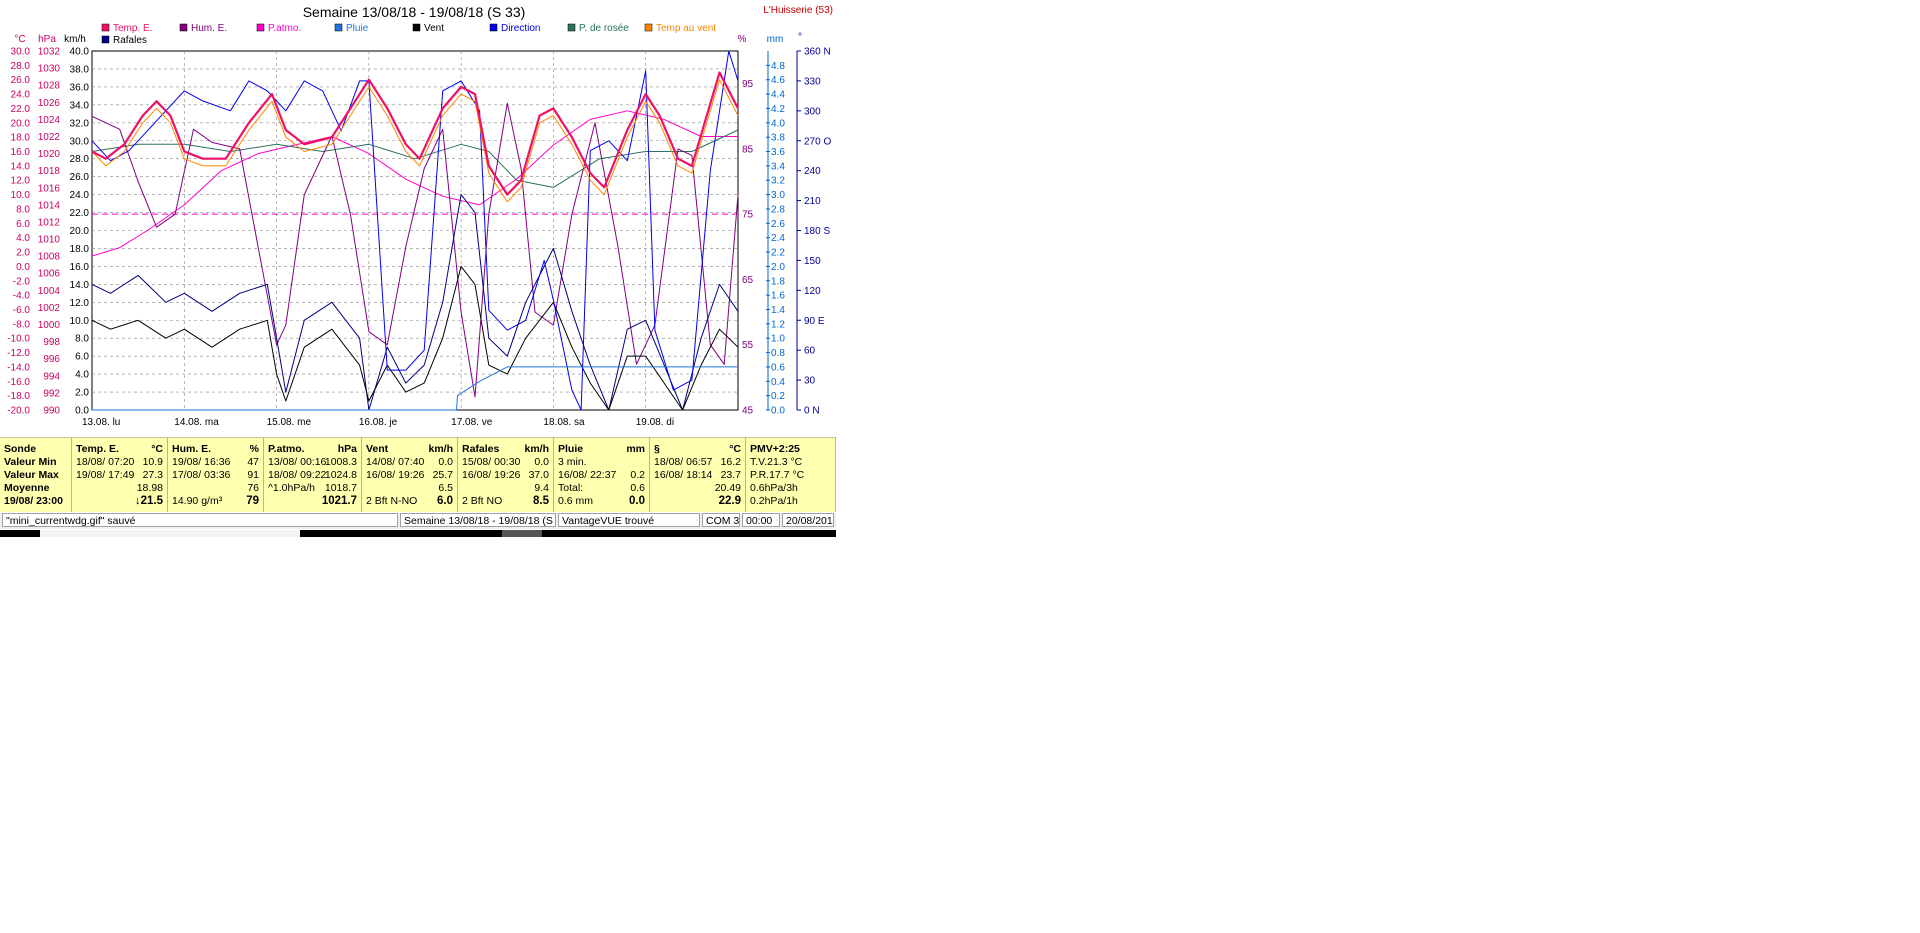 The height and width of the screenshot is (933, 1920). What do you see at coordinates (119, 475) in the screenshot?
I see `summary-row: 19/08/ 17:49 27.3` at bounding box center [119, 475].